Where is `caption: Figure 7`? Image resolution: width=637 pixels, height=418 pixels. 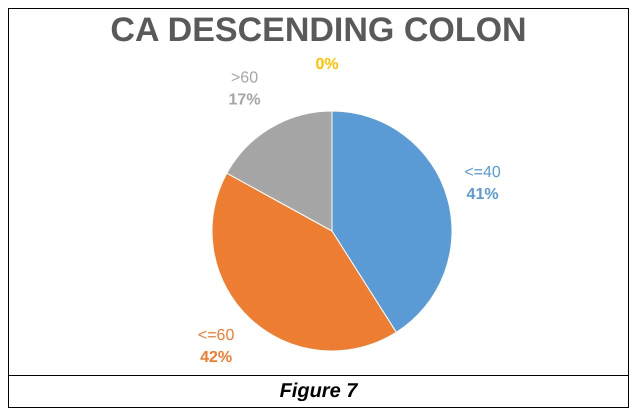 caption: Figure 7 is located at coordinates (318, 391).